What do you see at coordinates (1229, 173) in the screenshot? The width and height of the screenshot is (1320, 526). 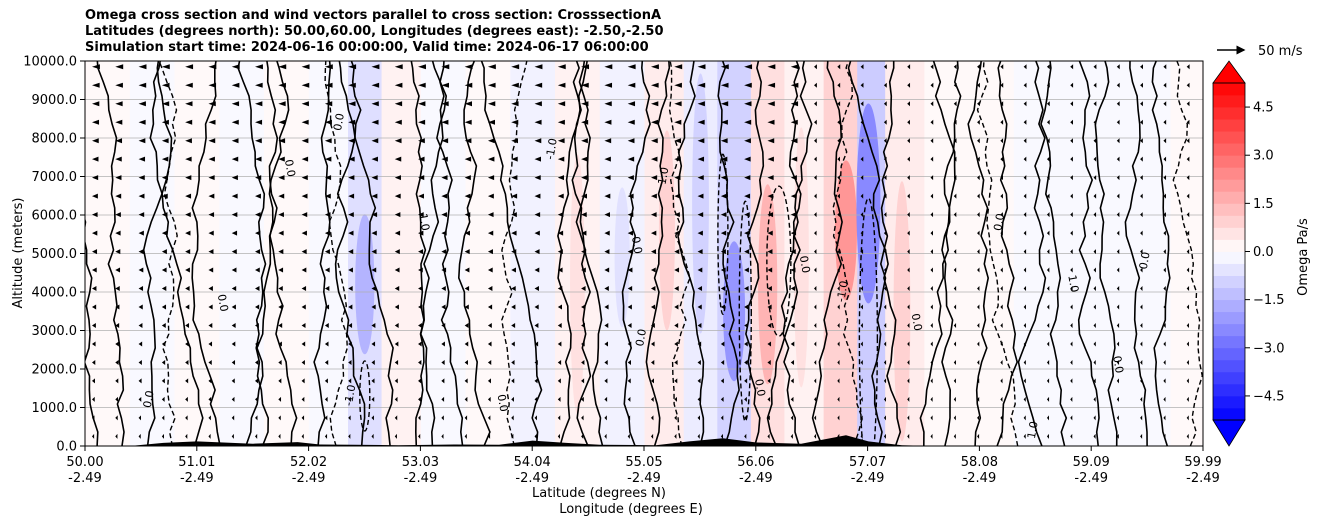 I see `colorbar-segment` at bounding box center [1229, 173].